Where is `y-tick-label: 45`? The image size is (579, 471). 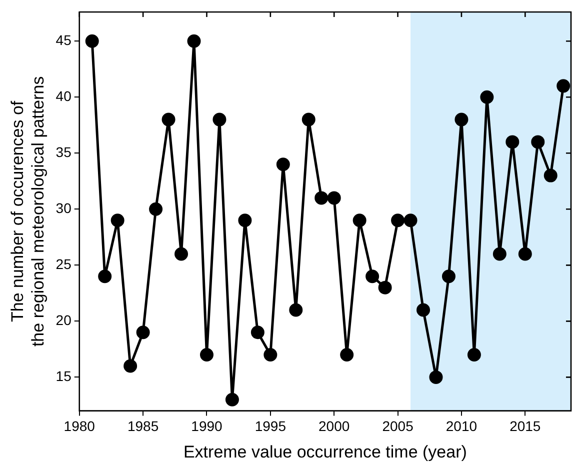 y-tick-label: 45 is located at coordinates (64, 40).